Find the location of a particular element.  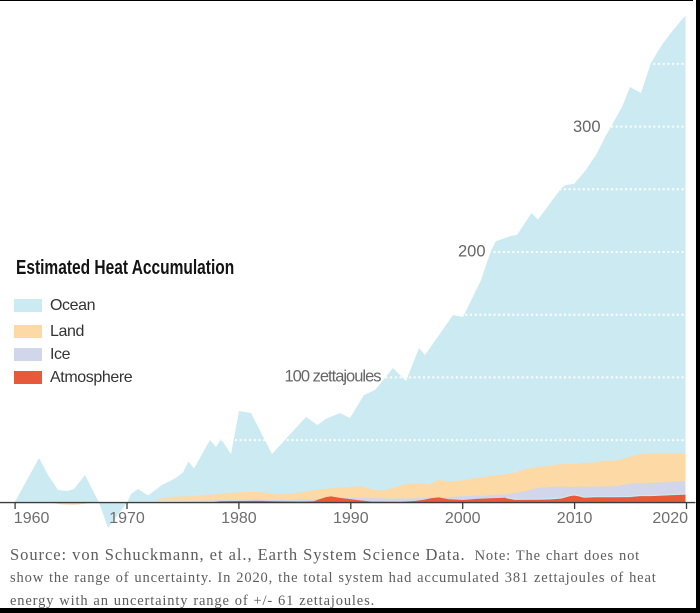

svg-text: 1990 is located at coordinates (351, 518).